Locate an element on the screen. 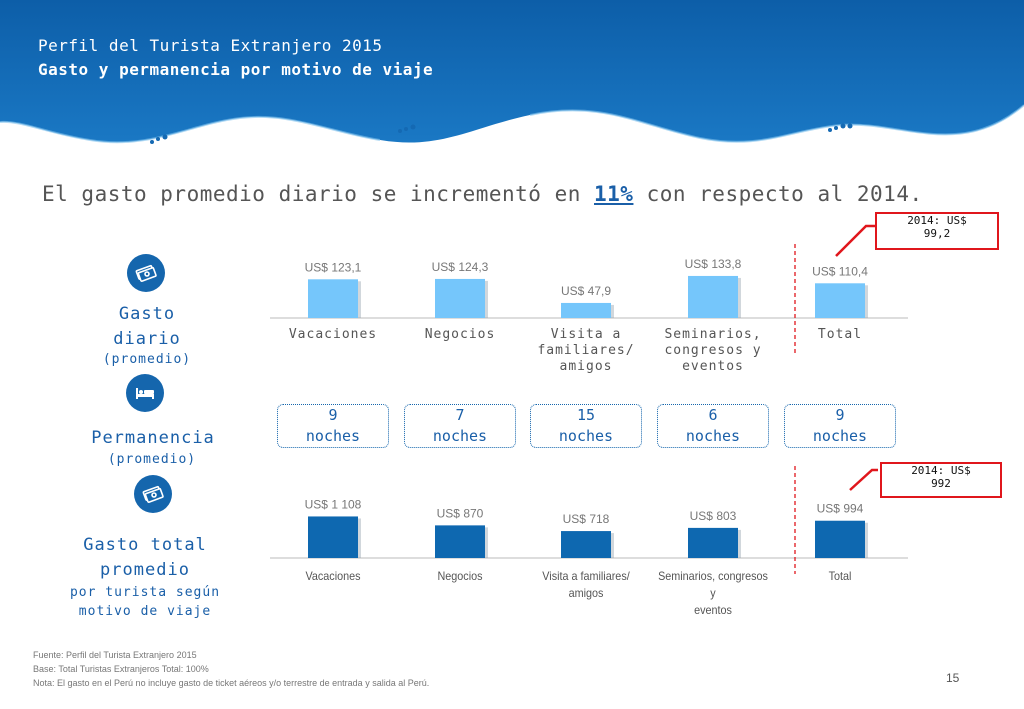 The image size is (1024, 709). bed-icon is located at coordinates (145, 393).